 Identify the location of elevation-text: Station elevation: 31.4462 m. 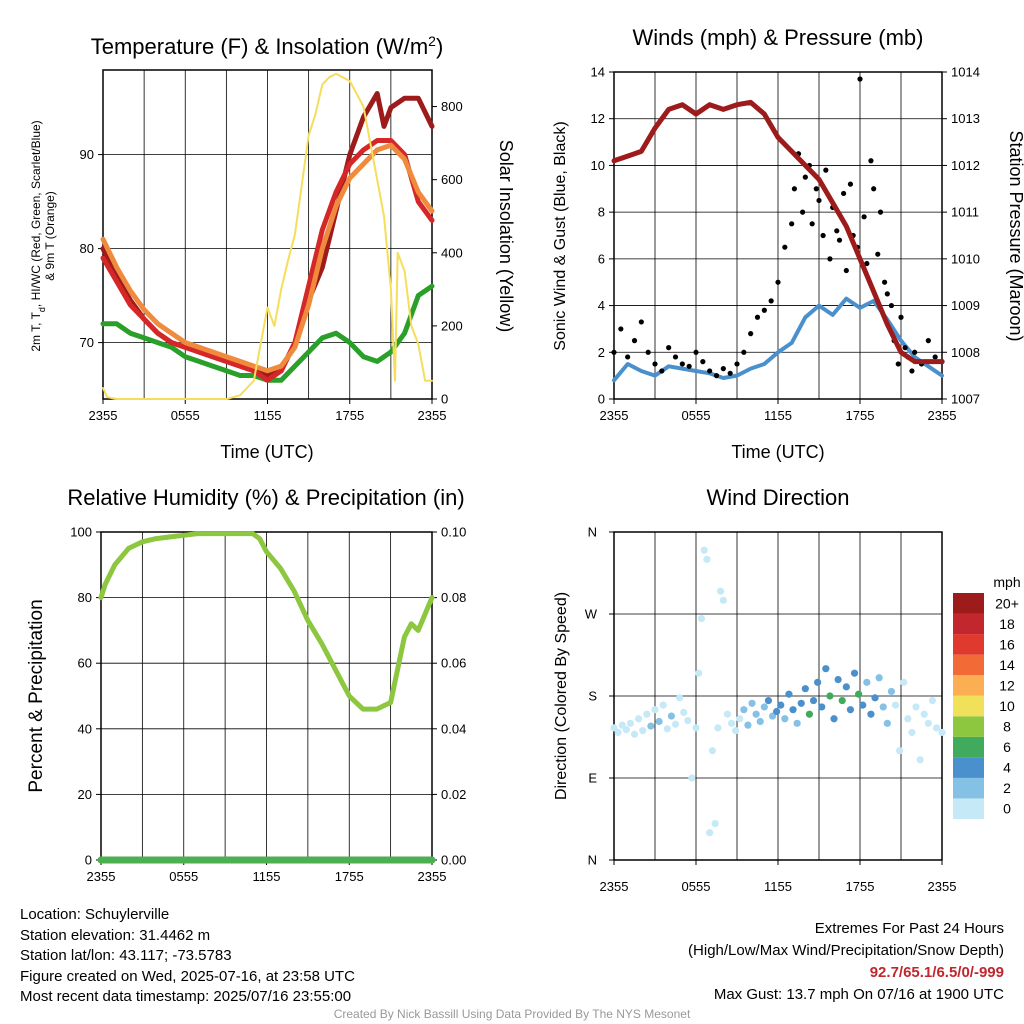
(115, 935).